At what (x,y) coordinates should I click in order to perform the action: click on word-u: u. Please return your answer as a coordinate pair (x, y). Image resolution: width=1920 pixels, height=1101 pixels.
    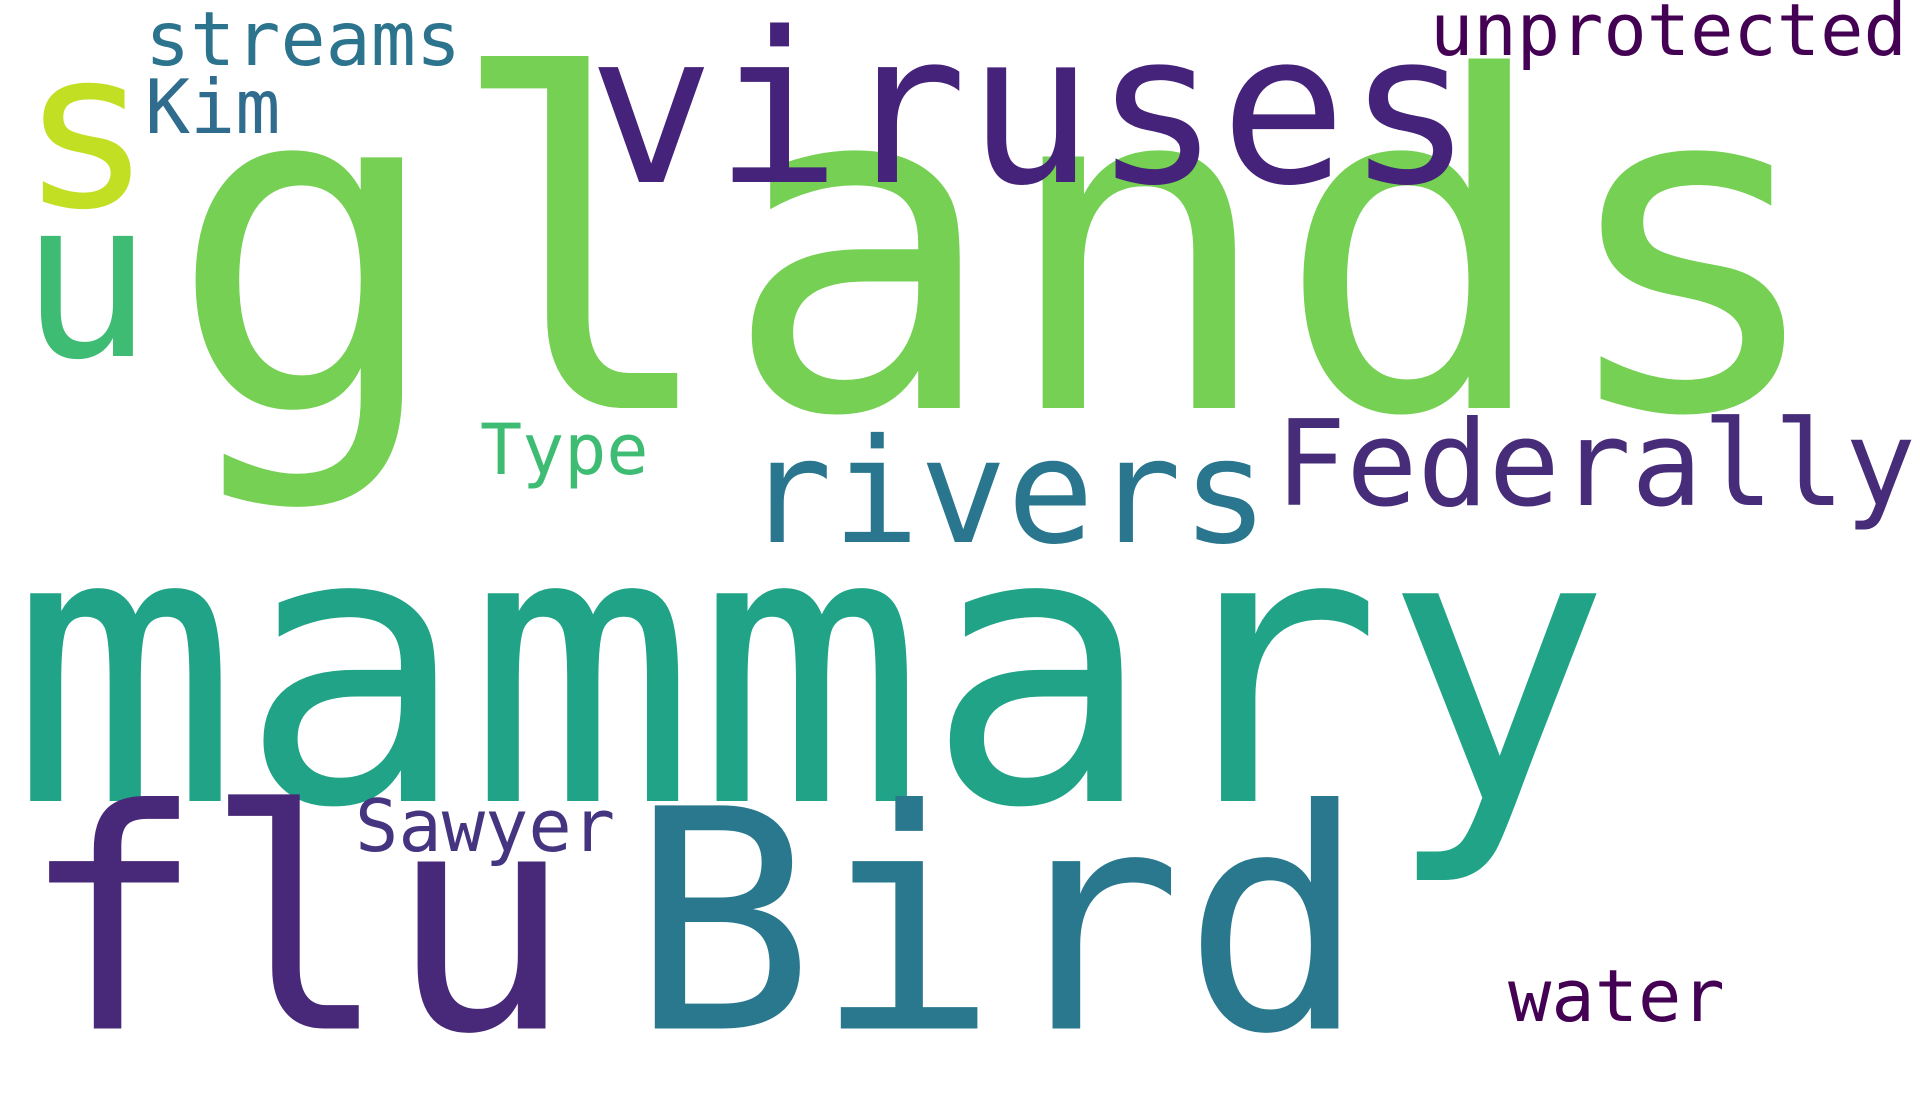
    Looking at the image, I should click on (86, 280).